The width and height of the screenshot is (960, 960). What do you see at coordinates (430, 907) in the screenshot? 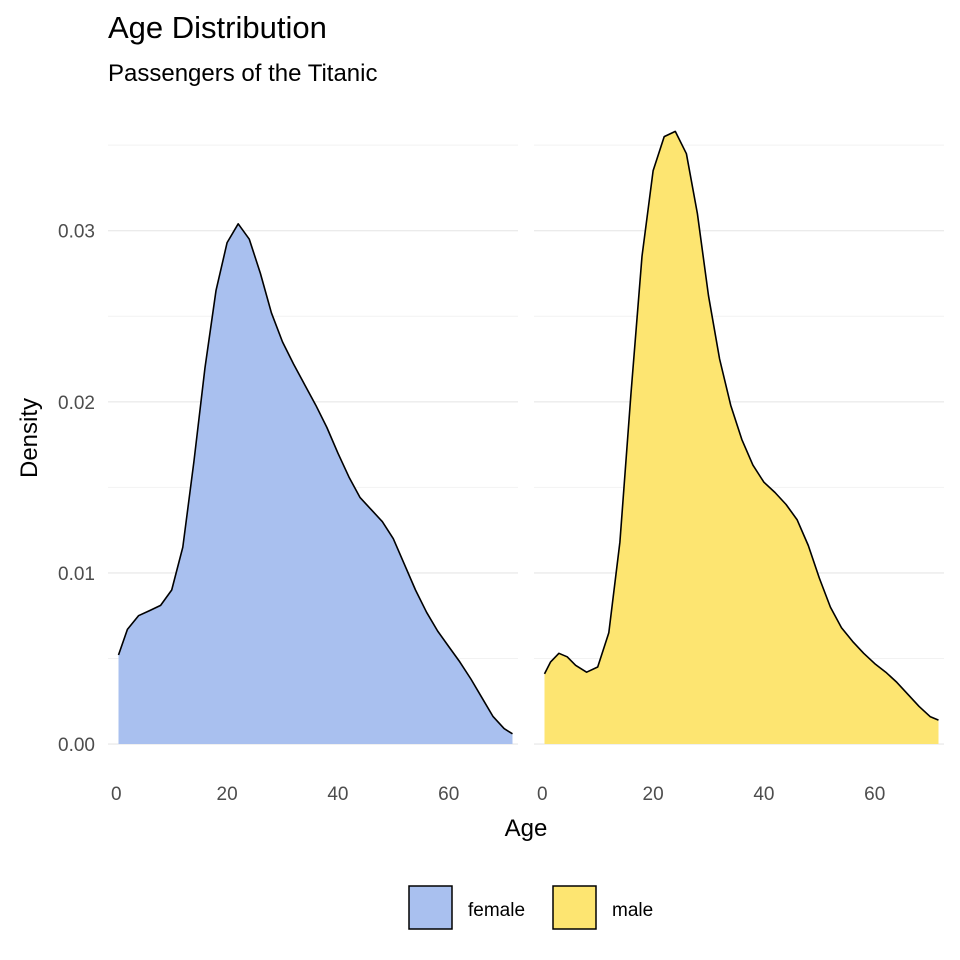
I see `legend-key-female` at bounding box center [430, 907].